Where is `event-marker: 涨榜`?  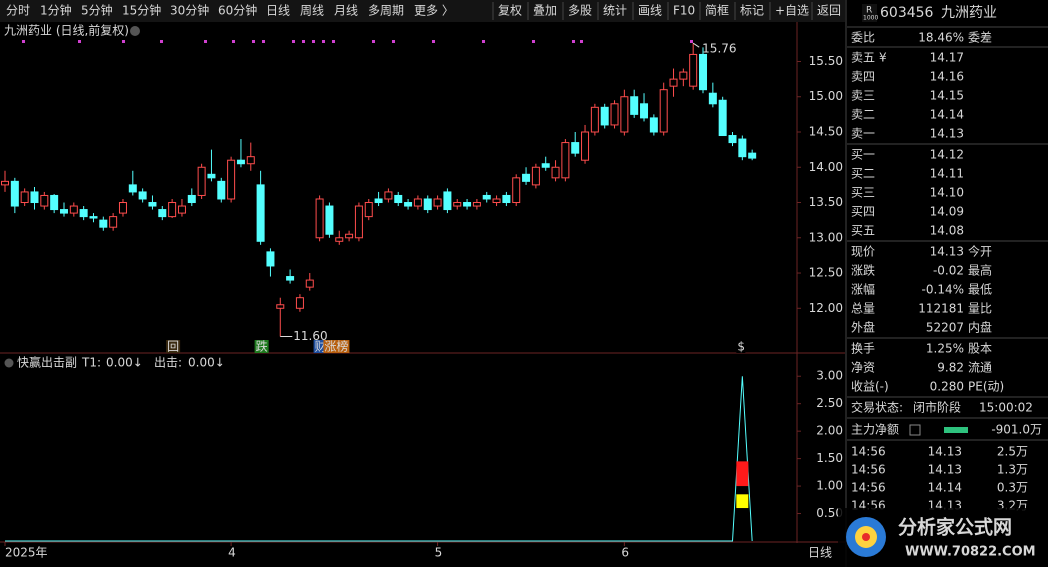 event-marker: 涨榜 is located at coordinates (336, 346).